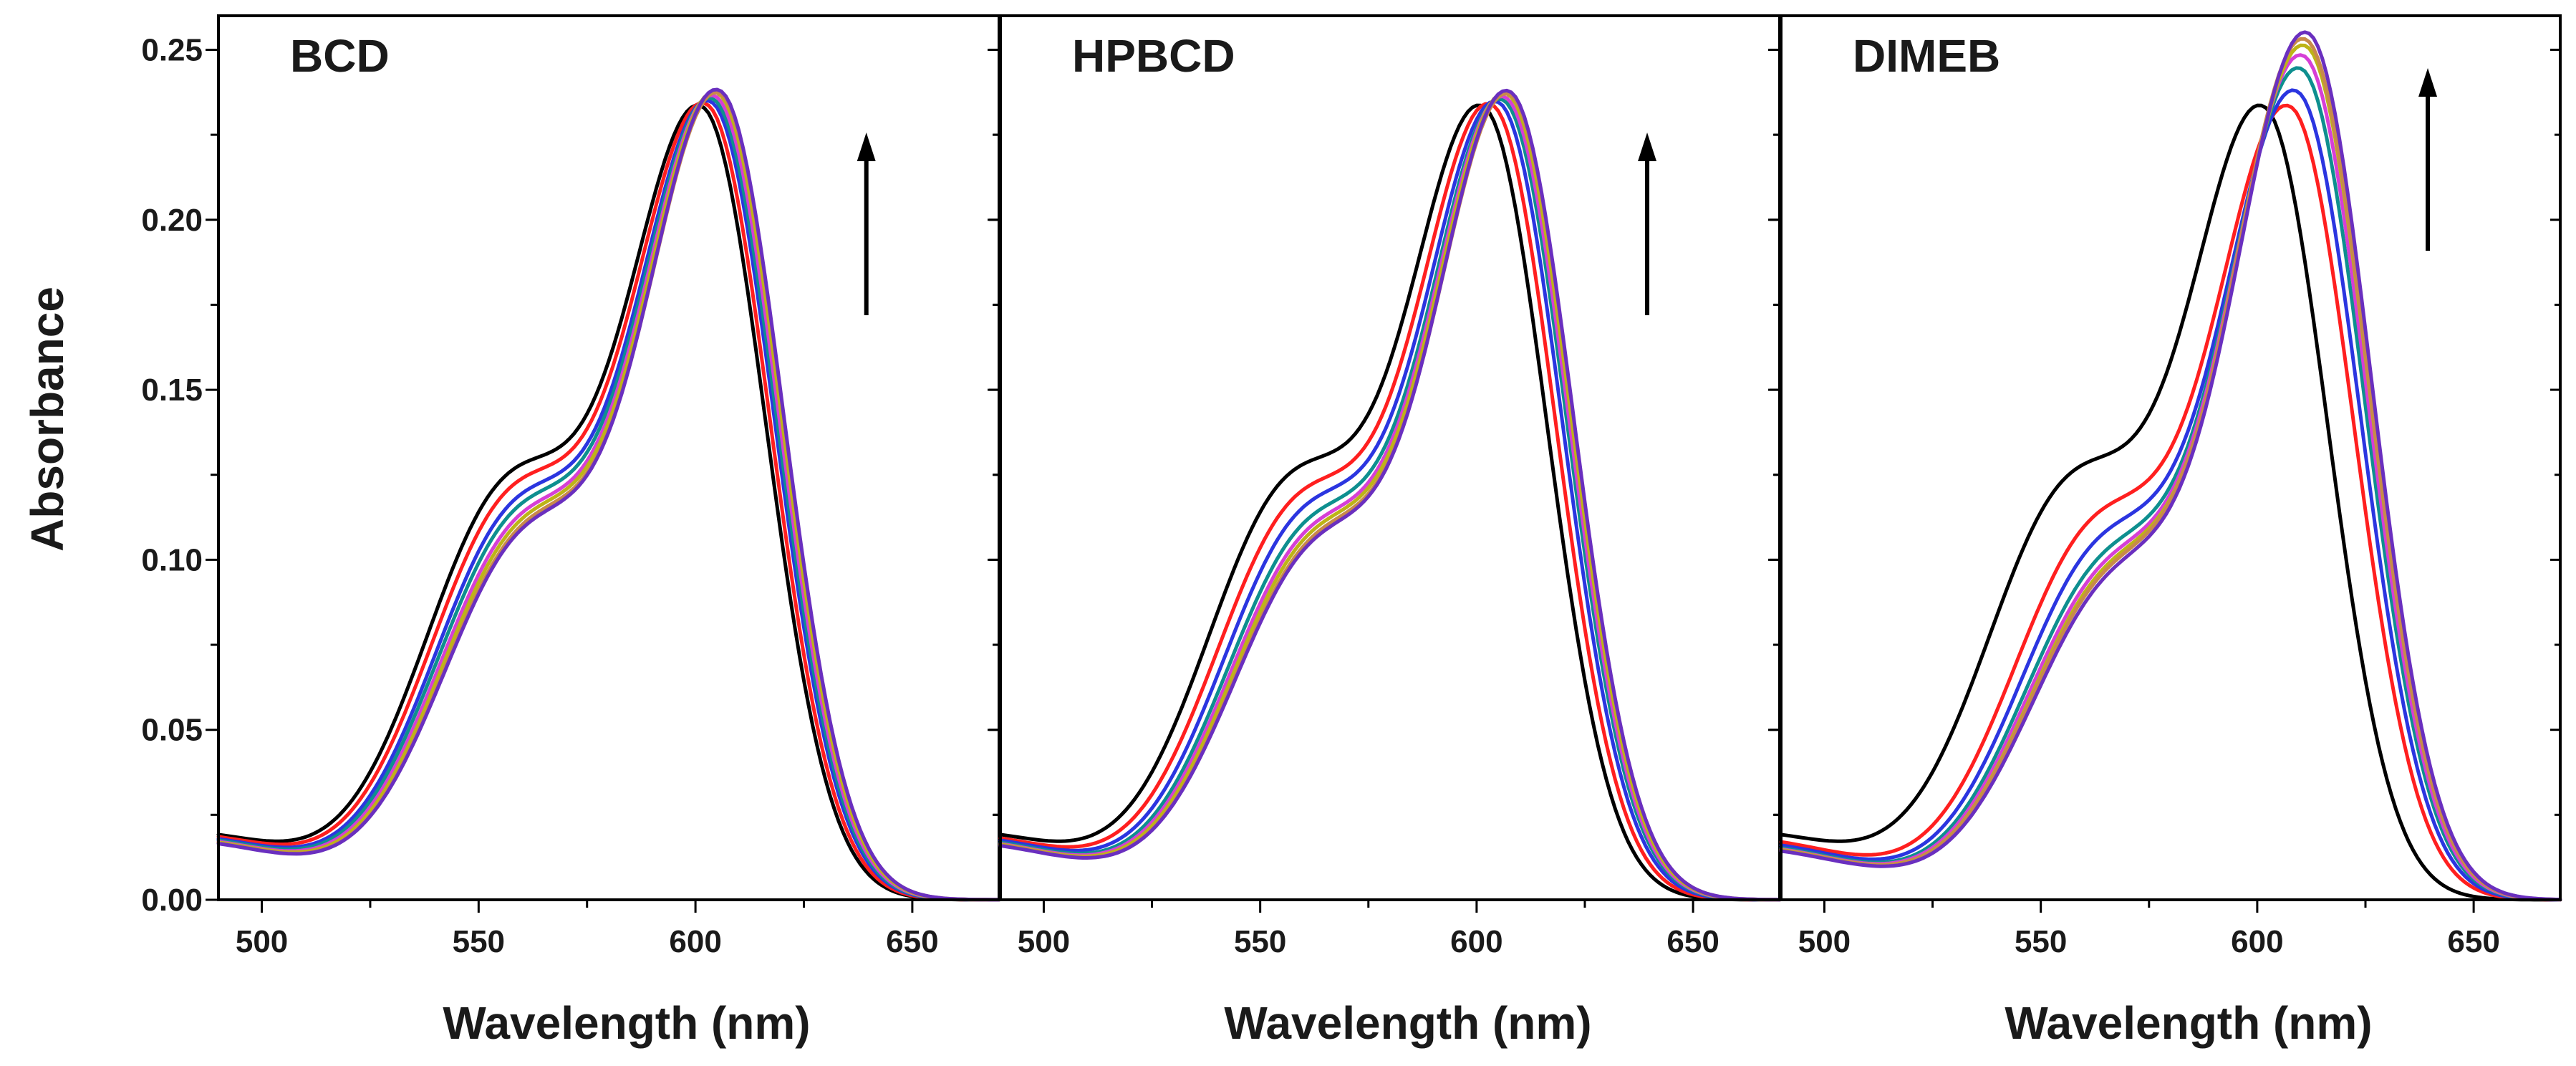 This screenshot has height=1066, width=2576. Describe the element at coordinates (1926, 56) in the screenshot. I see `panel-title: DIMEB` at that location.